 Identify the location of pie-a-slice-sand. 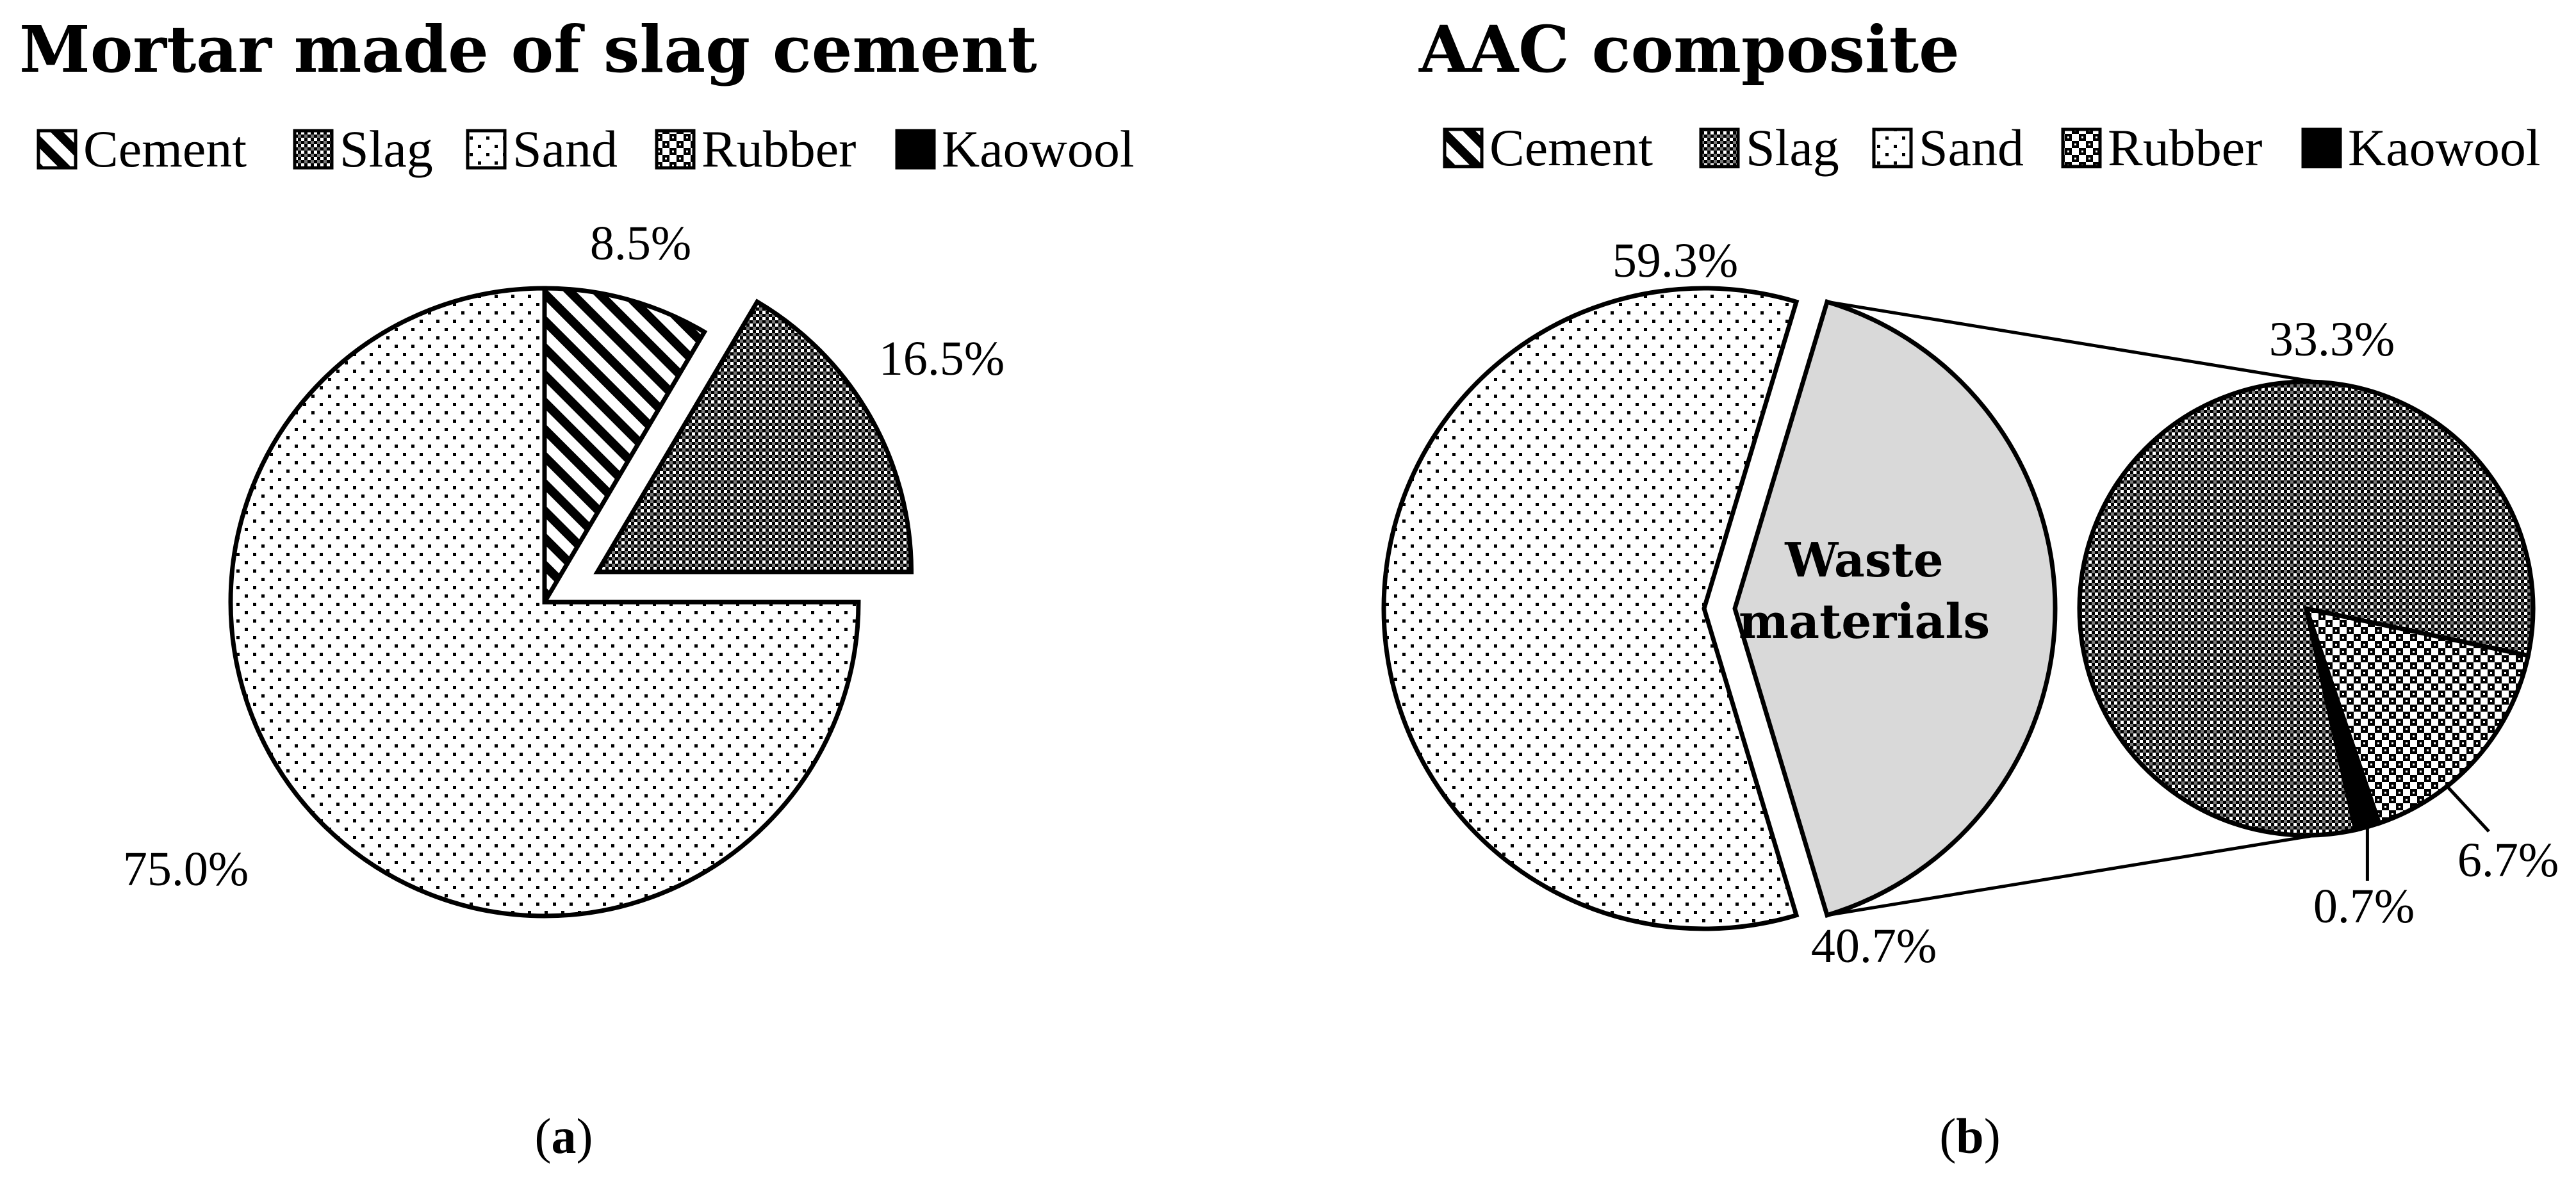
(544, 602).